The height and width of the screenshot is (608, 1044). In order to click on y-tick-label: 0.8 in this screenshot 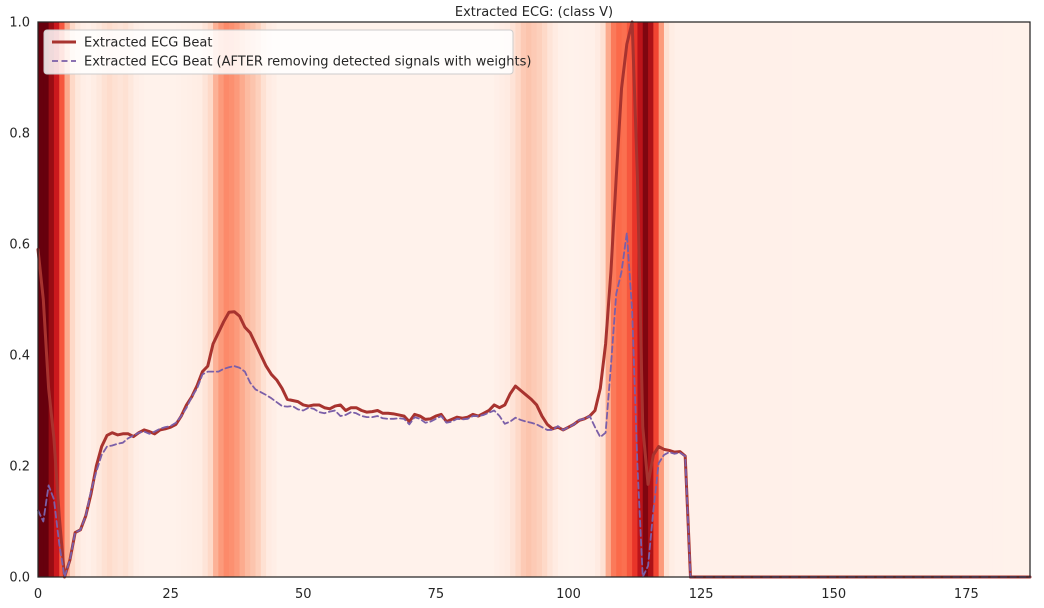, I will do `click(19, 134)`.